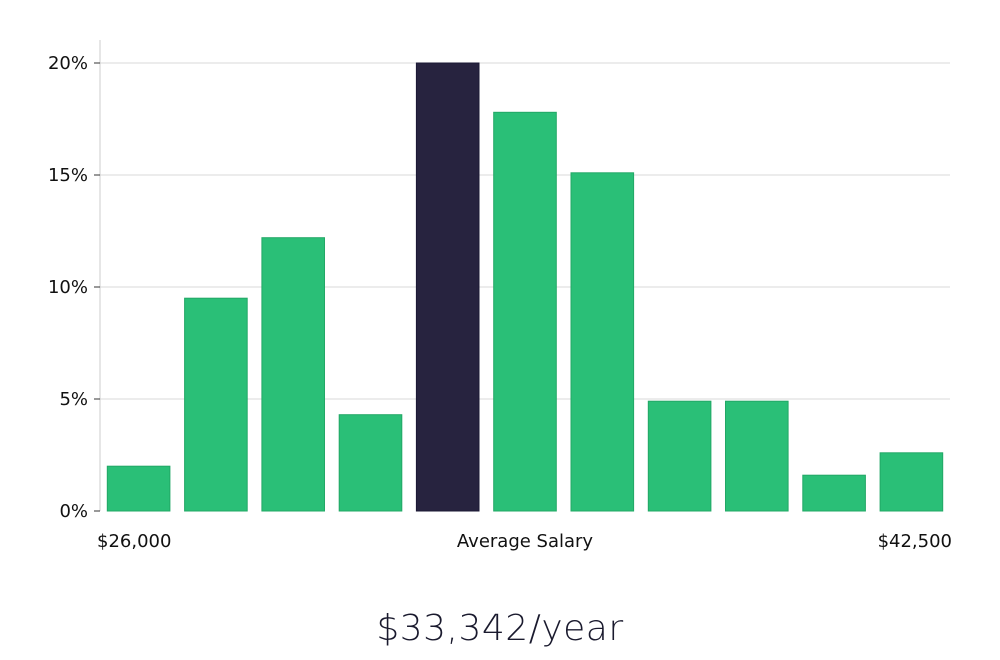 This screenshot has height=660, width=1000. Describe the element at coordinates (134, 541) in the screenshot. I see `x-label-min: $26,000` at that location.